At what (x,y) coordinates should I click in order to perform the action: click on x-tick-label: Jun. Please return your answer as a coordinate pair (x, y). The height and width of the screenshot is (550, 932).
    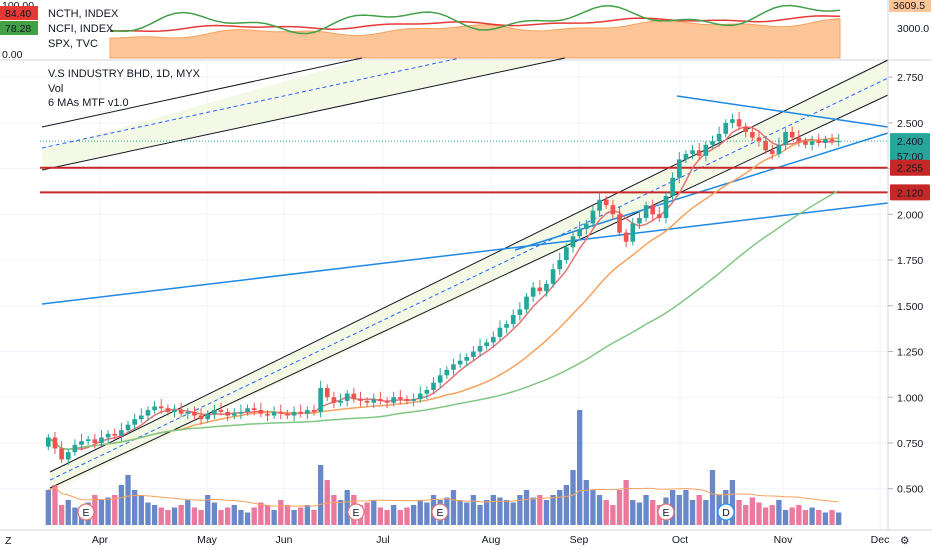
    Looking at the image, I should click on (284, 540).